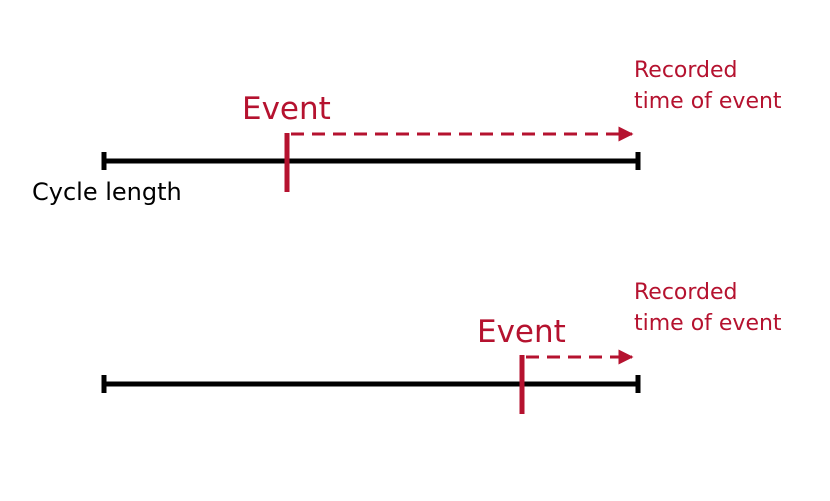  Describe the element at coordinates (686, 292) in the screenshot. I see `bottom-recorded-label-line1: Recorded` at that location.